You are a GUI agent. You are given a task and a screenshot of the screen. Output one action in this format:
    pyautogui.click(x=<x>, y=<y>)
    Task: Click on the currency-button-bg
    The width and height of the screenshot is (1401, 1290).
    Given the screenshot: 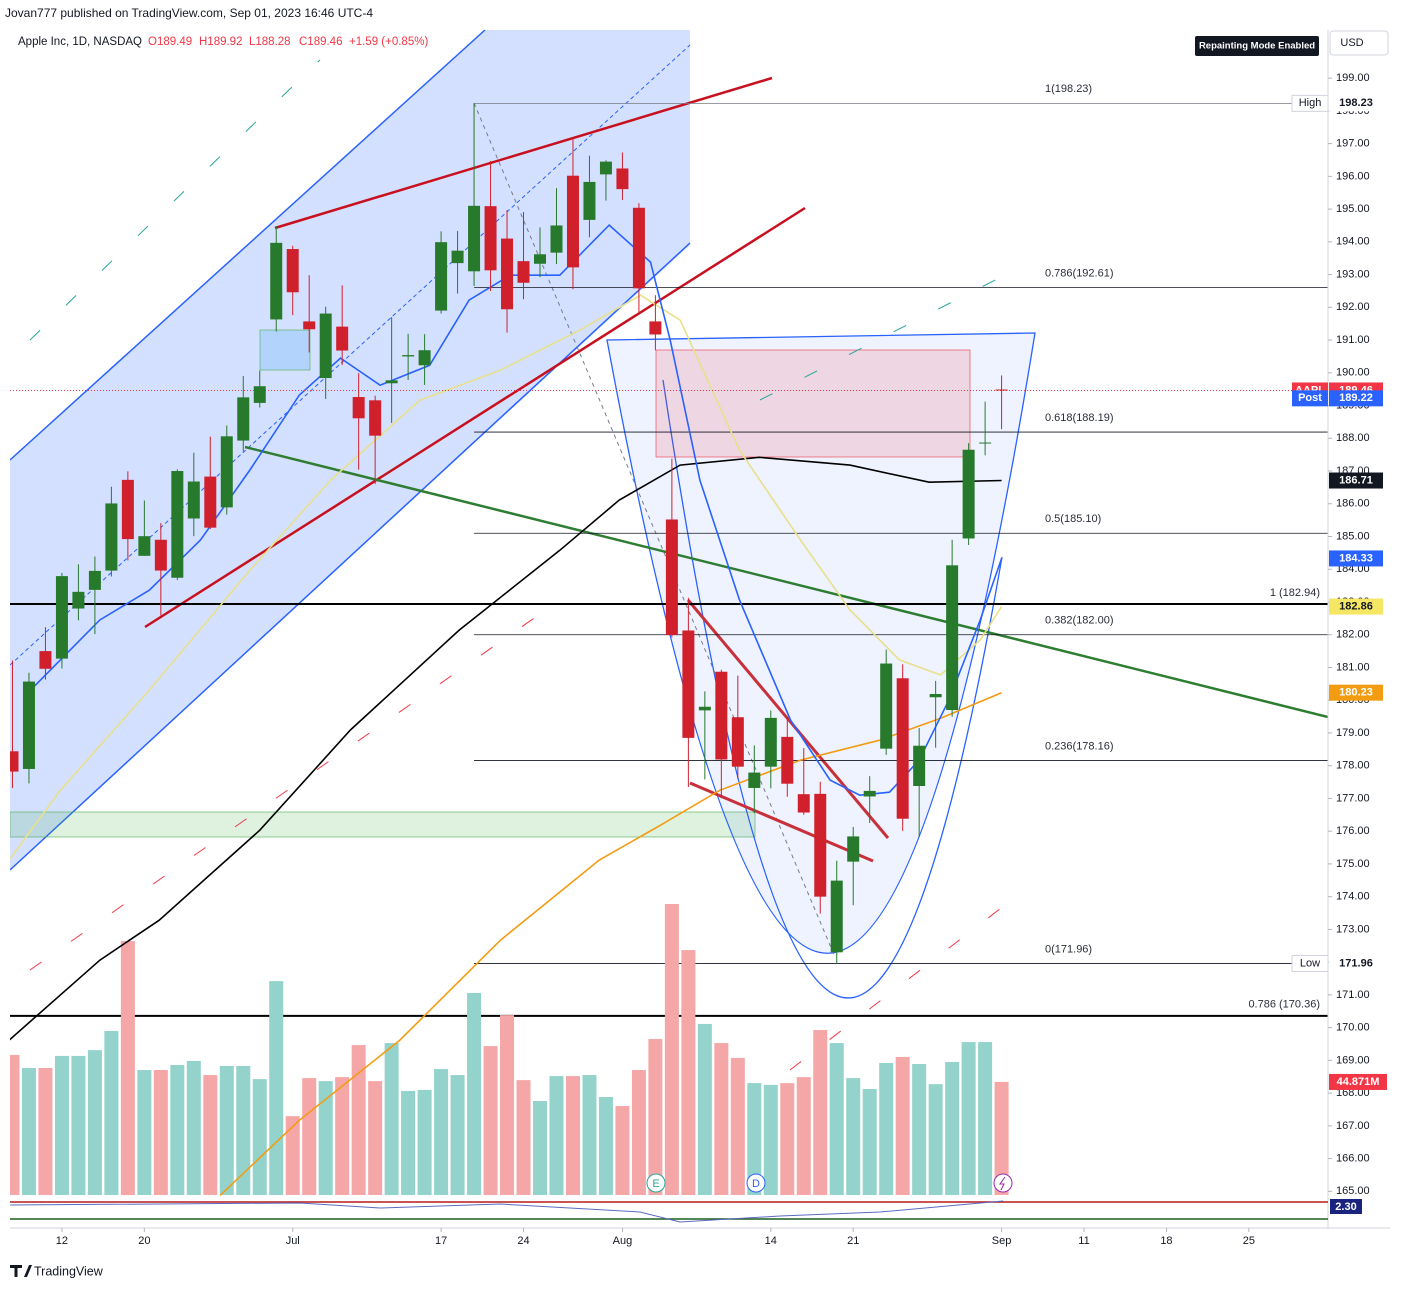 What is the action you would take?
    pyautogui.click(x=1359, y=43)
    